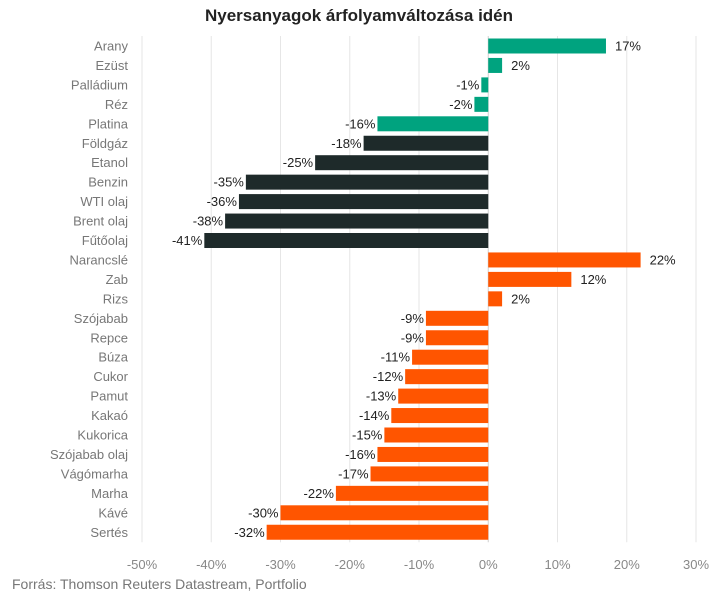  Describe the element at coordinates (593, 279) in the screenshot. I see `value-label: 12%` at that location.